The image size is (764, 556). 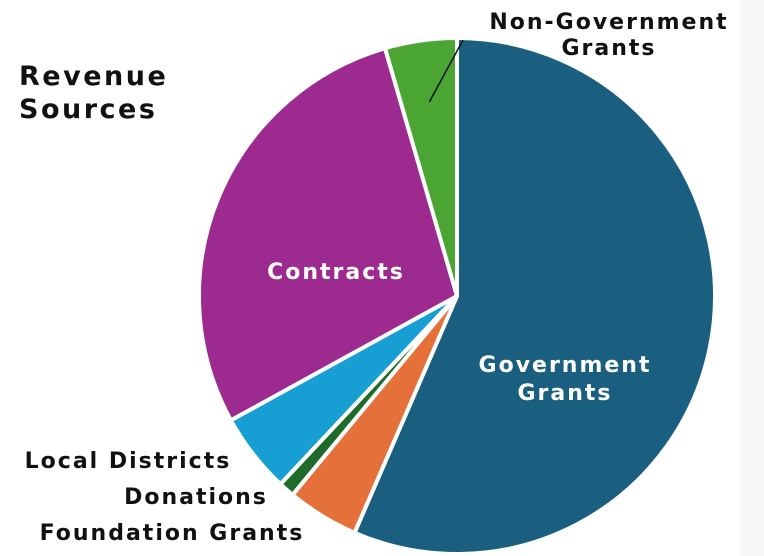 I want to click on chart-title-line-2: Sources, so click(x=88, y=109).